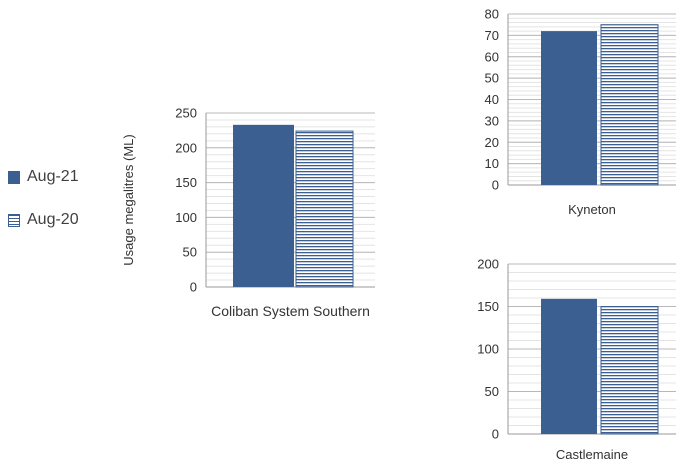 The height and width of the screenshot is (466, 687). Describe the element at coordinates (492, 142) in the screenshot. I see `y-tick-label: 20` at that location.